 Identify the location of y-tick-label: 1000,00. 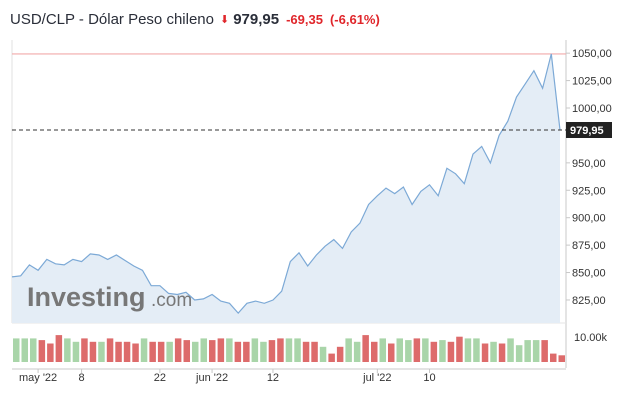
(592, 109).